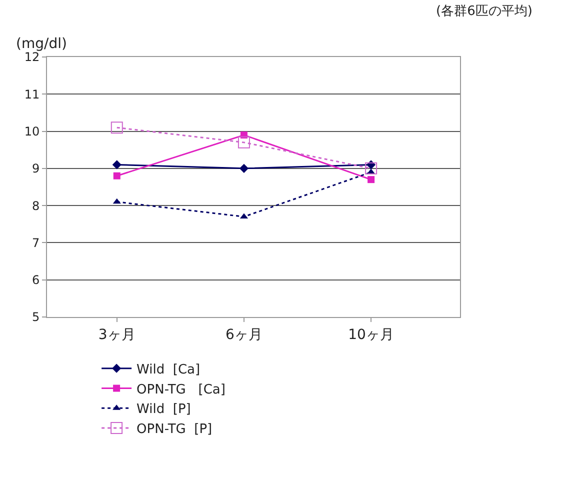 This screenshot has width=576, height=479. I want to click on legend-label: Wild [Ca], so click(168, 370).